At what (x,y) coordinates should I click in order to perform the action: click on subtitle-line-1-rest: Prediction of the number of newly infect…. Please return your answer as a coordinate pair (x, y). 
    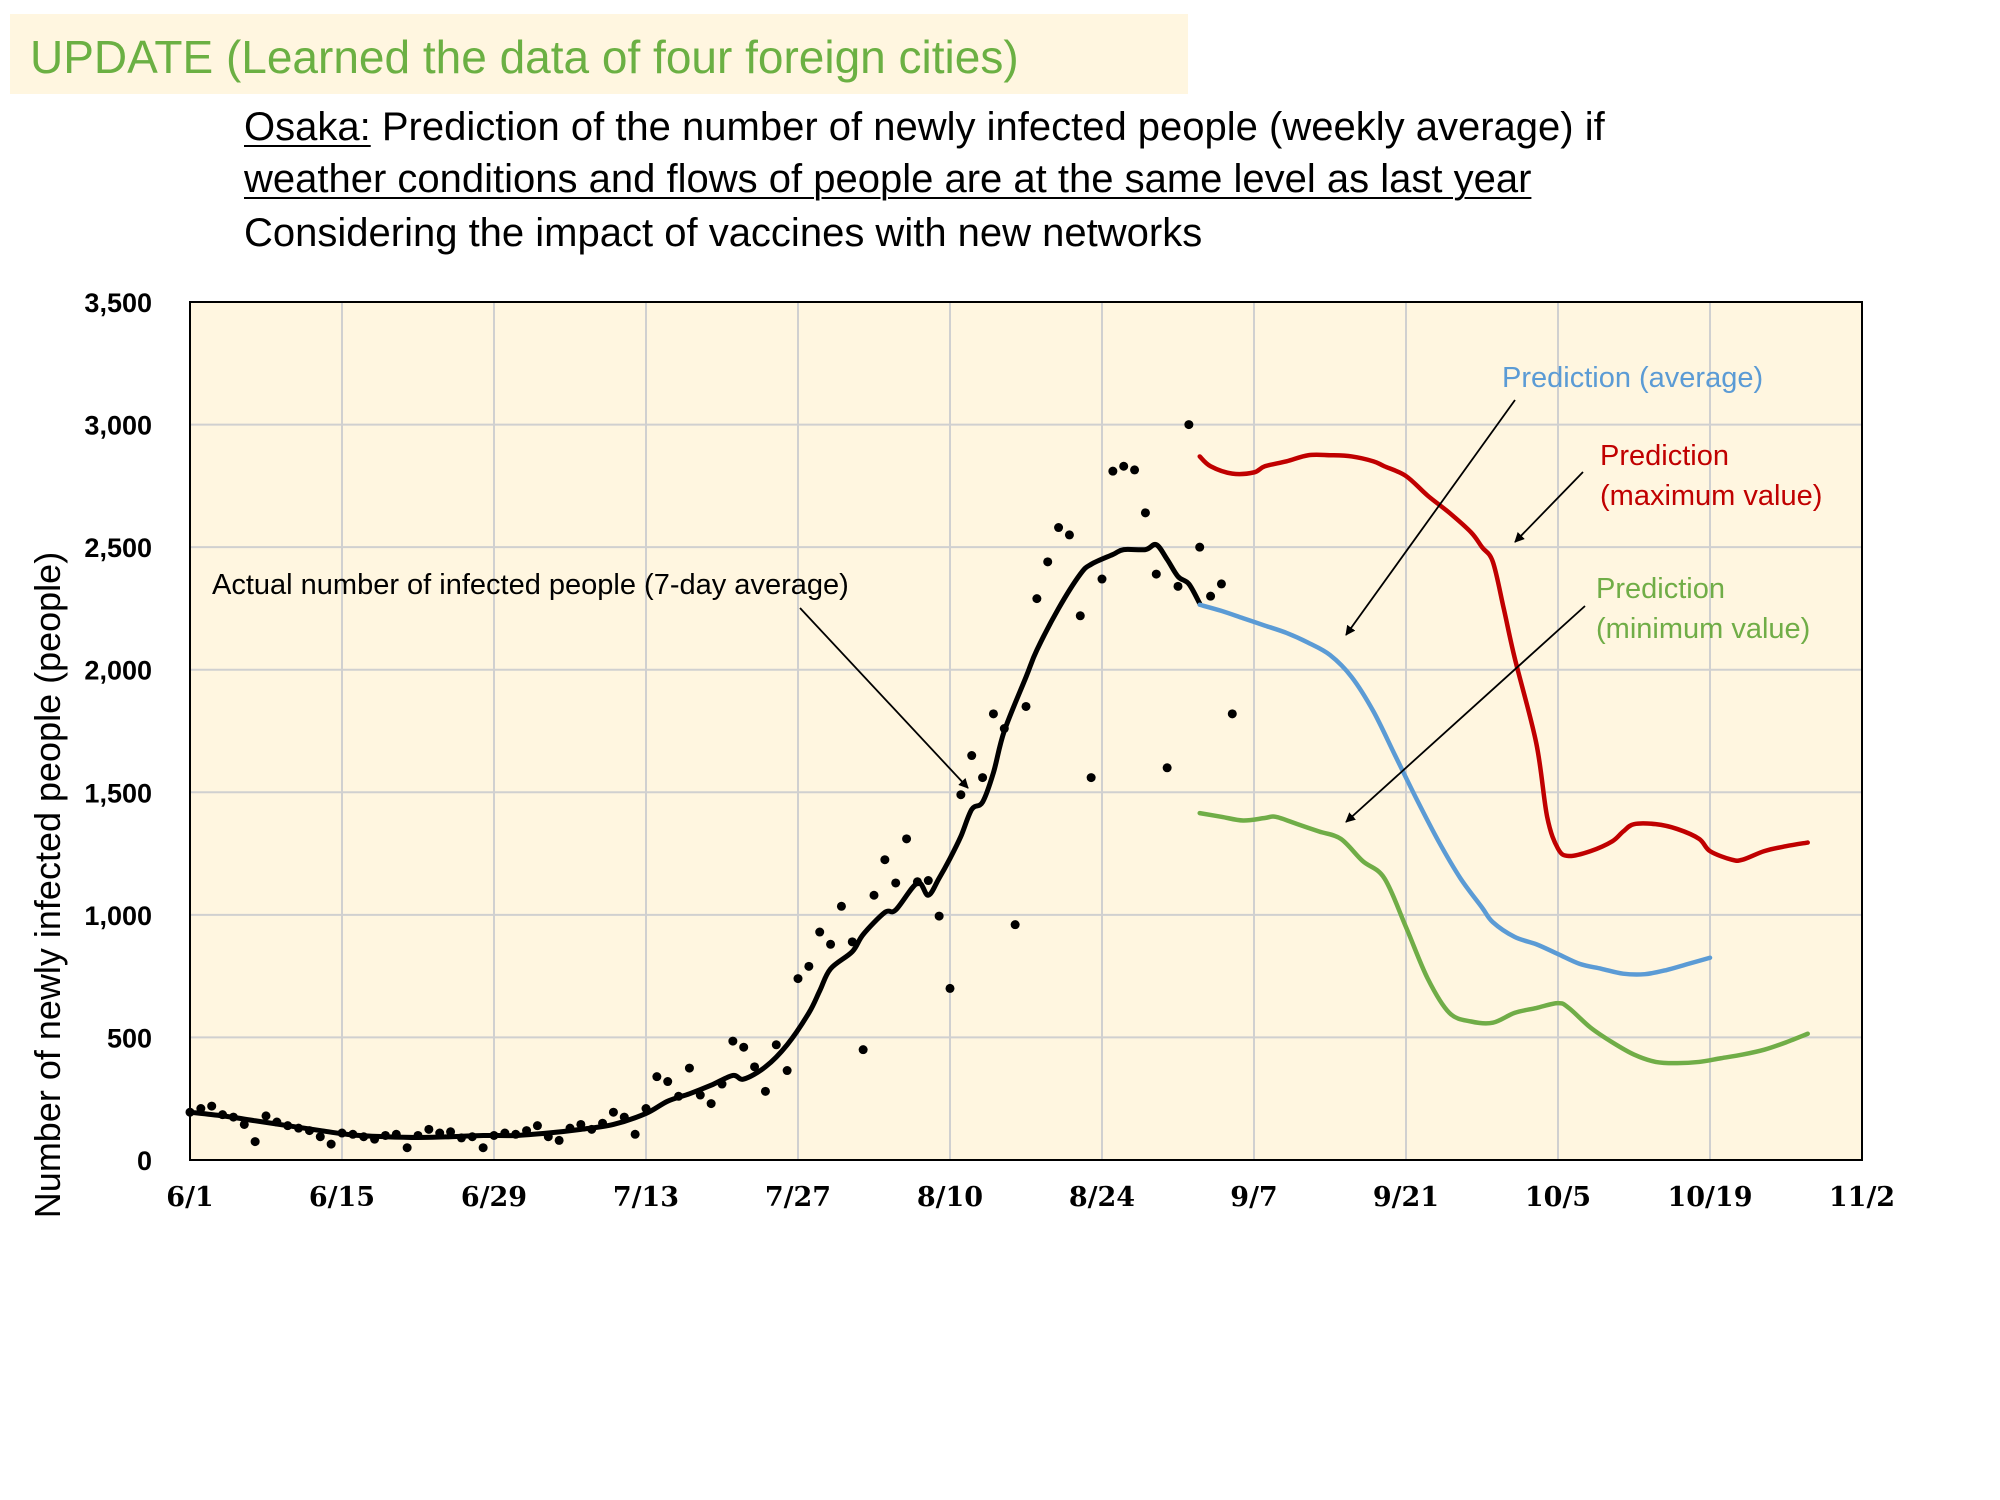
    Looking at the image, I should click on (987, 127).